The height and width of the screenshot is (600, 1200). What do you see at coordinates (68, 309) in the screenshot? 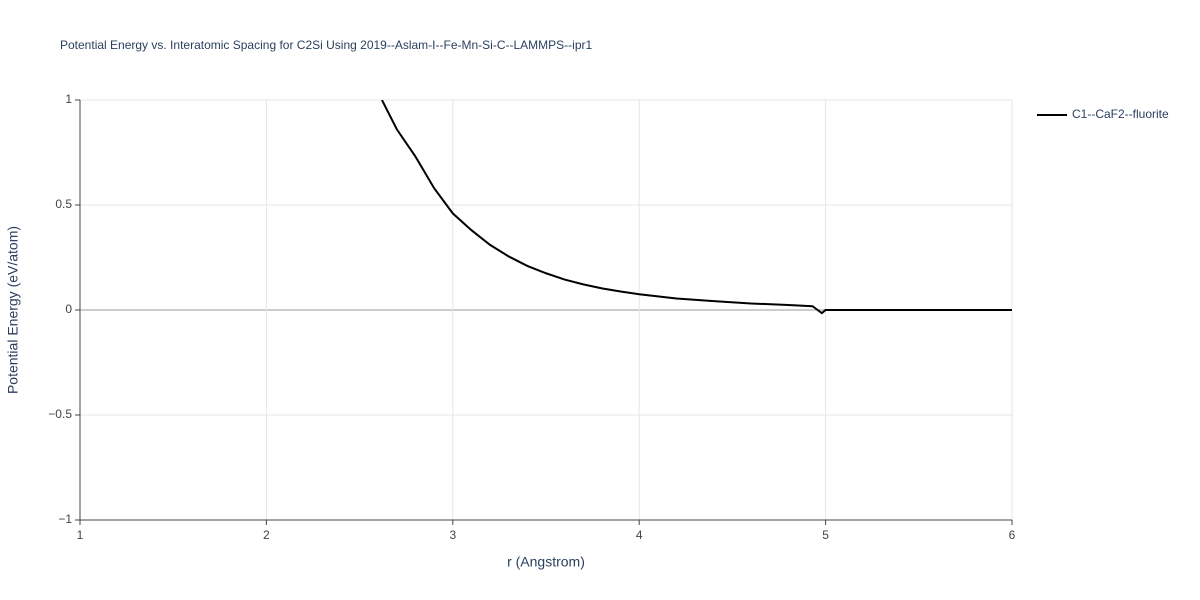
I see `y-tick-label: 0` at bounding box center [68, 309].